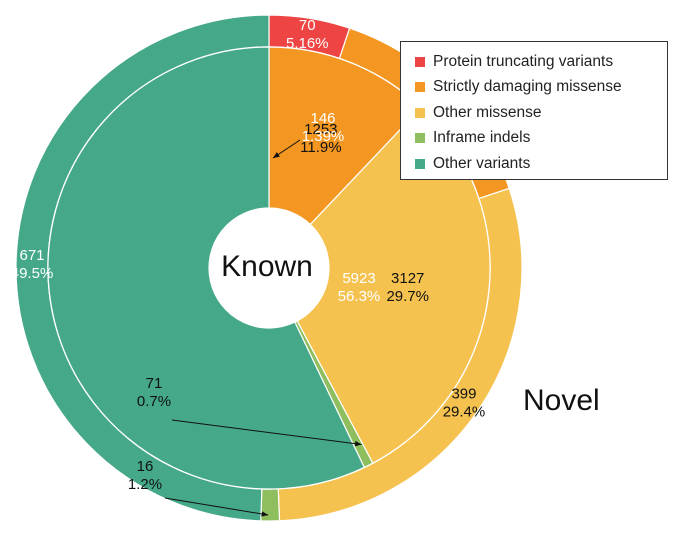 The width and height of the screenshot is (675, 534). I want to click on legend-label: Other missense, so click(487, 112).